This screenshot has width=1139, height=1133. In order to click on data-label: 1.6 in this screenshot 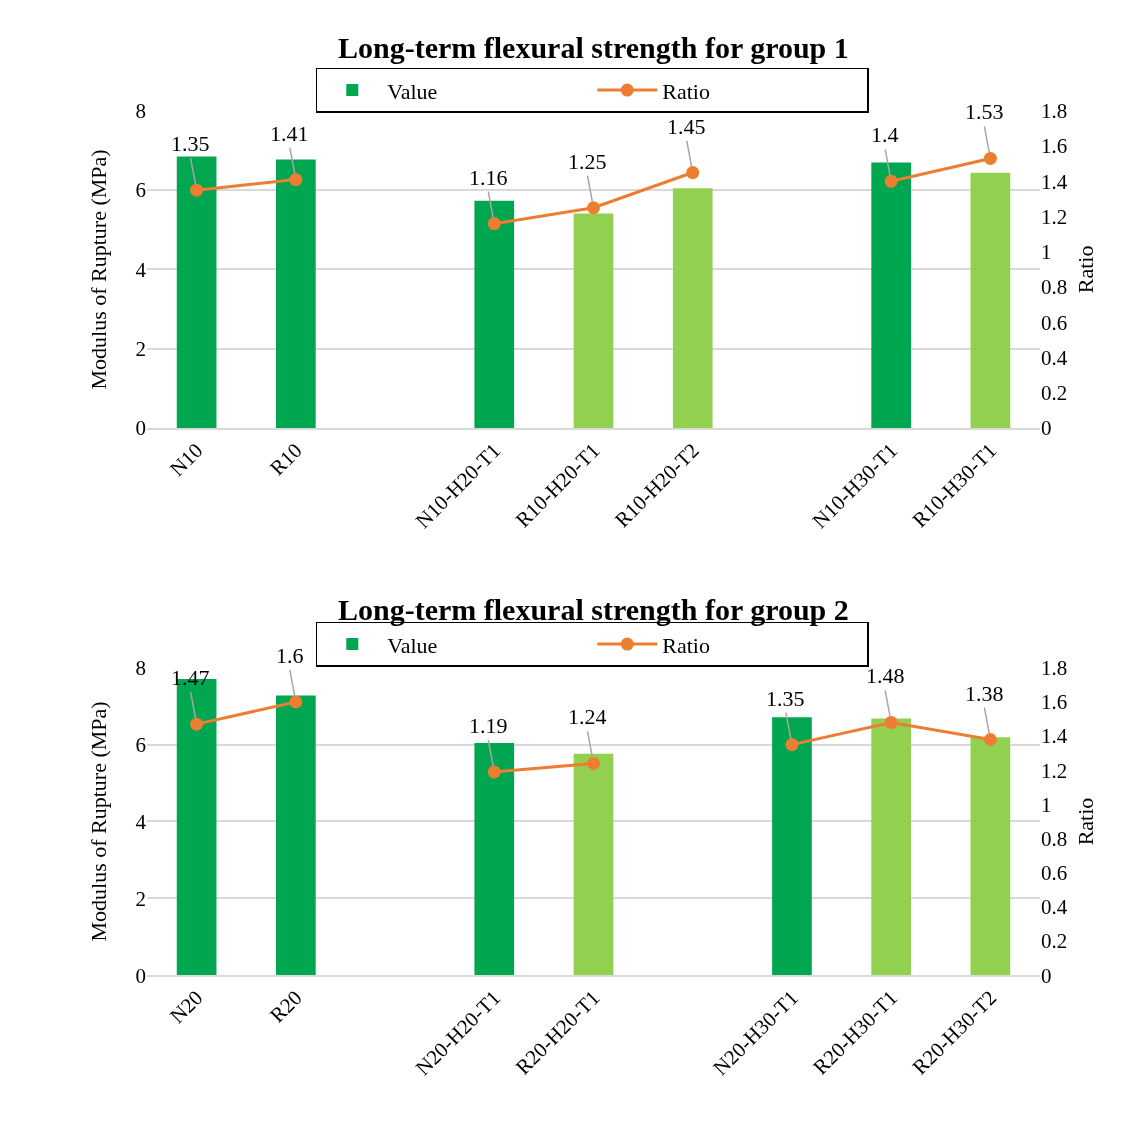, I will do `click(290, 655)`.